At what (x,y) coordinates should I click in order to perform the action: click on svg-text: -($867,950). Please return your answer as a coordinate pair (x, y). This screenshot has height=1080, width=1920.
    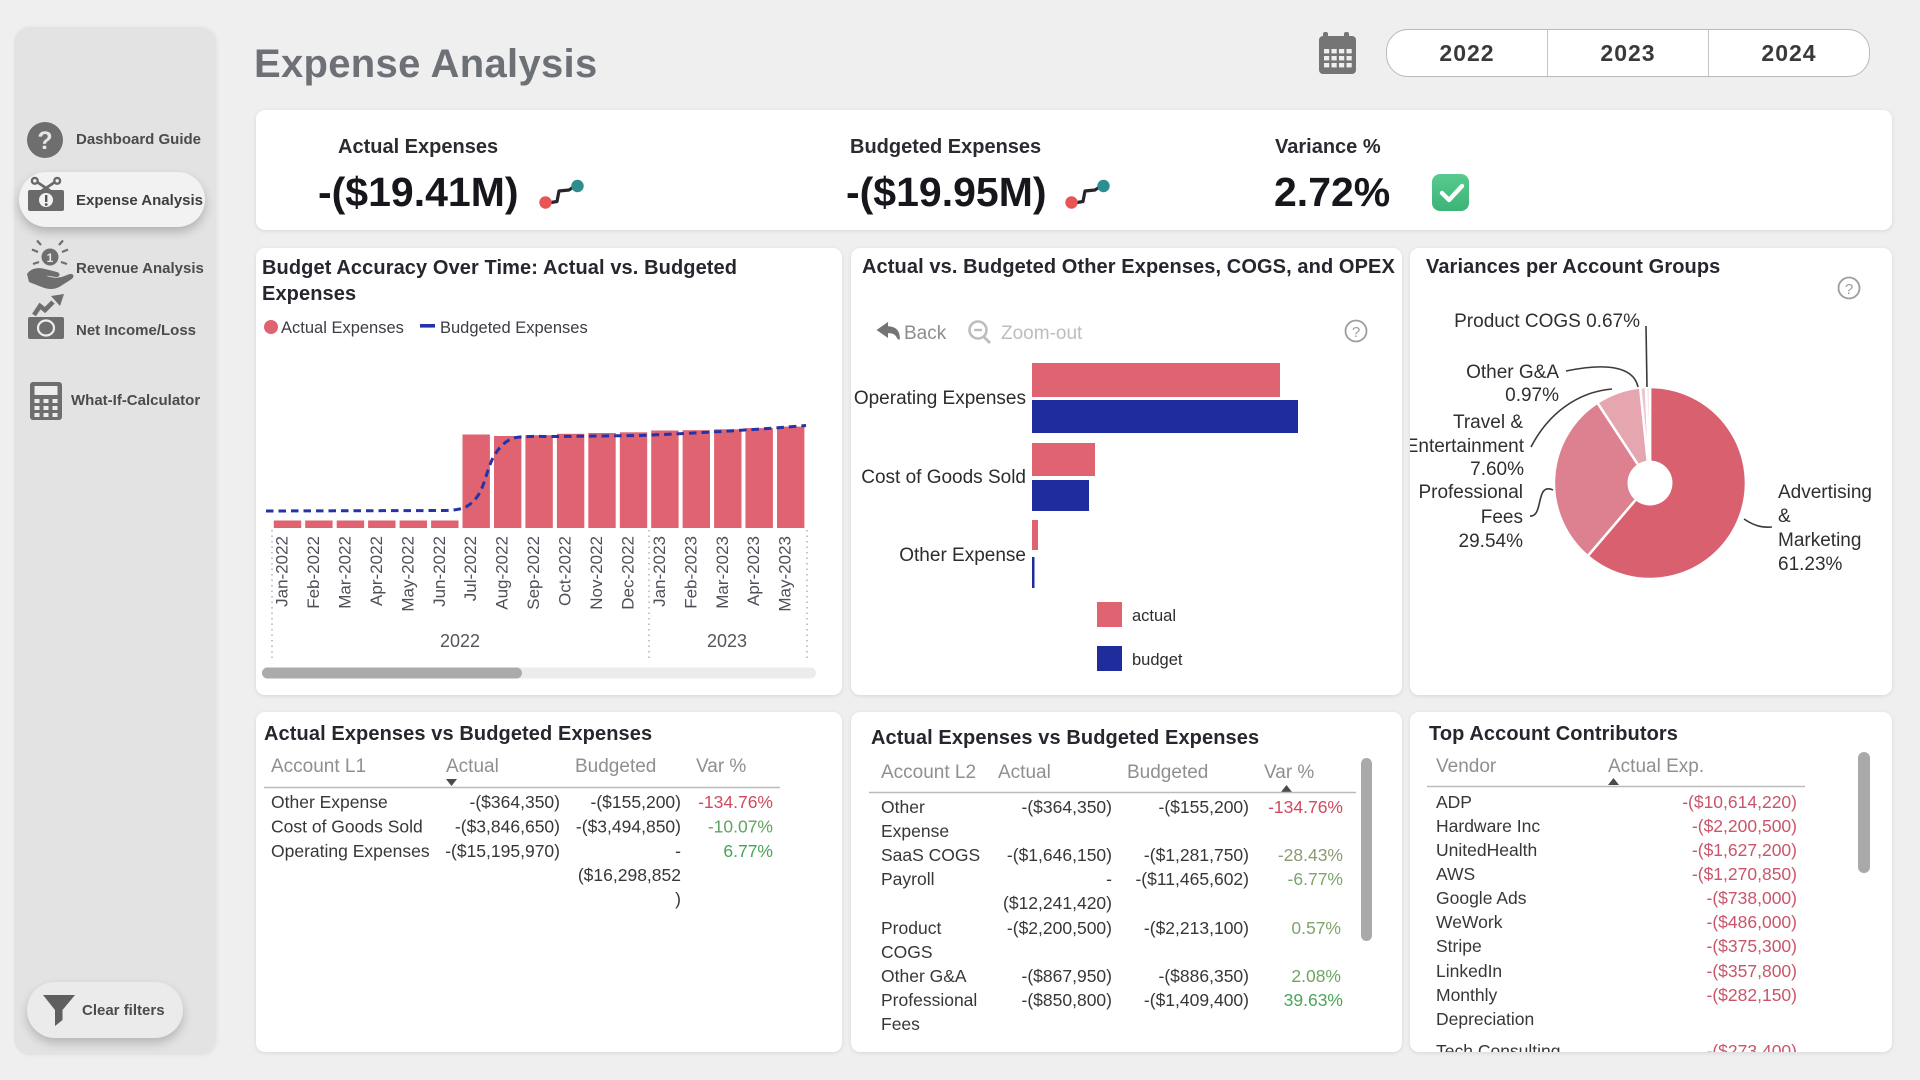
    Looking at the image, I should click on (1067, 976).